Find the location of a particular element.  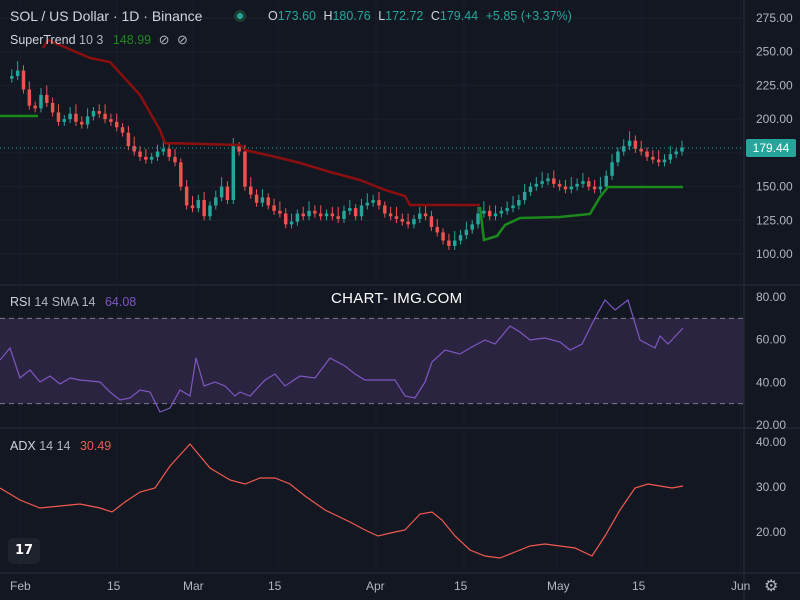

adx-y-tick-label: 30.00 is located at coordinates (771, 487).